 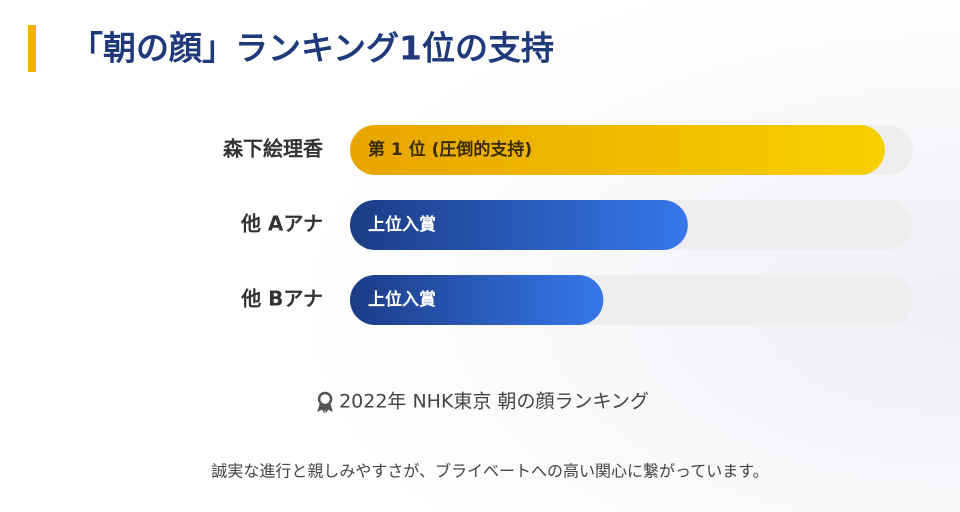 What do you see at coordinates (494, 402) in the screenshot?
I see `source-note: 2022年 NHK東京 朝の顔ランキング` at bounding box center [494, 402].